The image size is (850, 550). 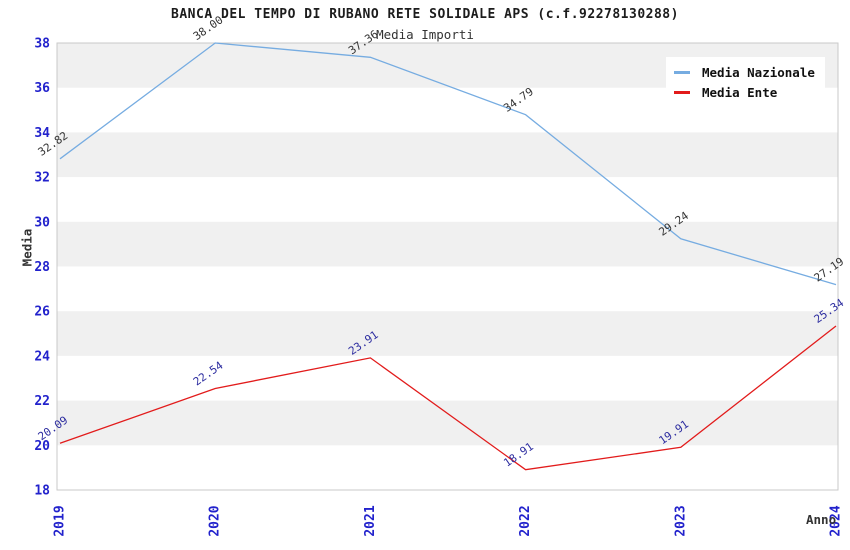 What do you see at coordinates (821, 519) in the screenshot?
I see `x-axis-title: Anno` at bounding box center [821, 519].